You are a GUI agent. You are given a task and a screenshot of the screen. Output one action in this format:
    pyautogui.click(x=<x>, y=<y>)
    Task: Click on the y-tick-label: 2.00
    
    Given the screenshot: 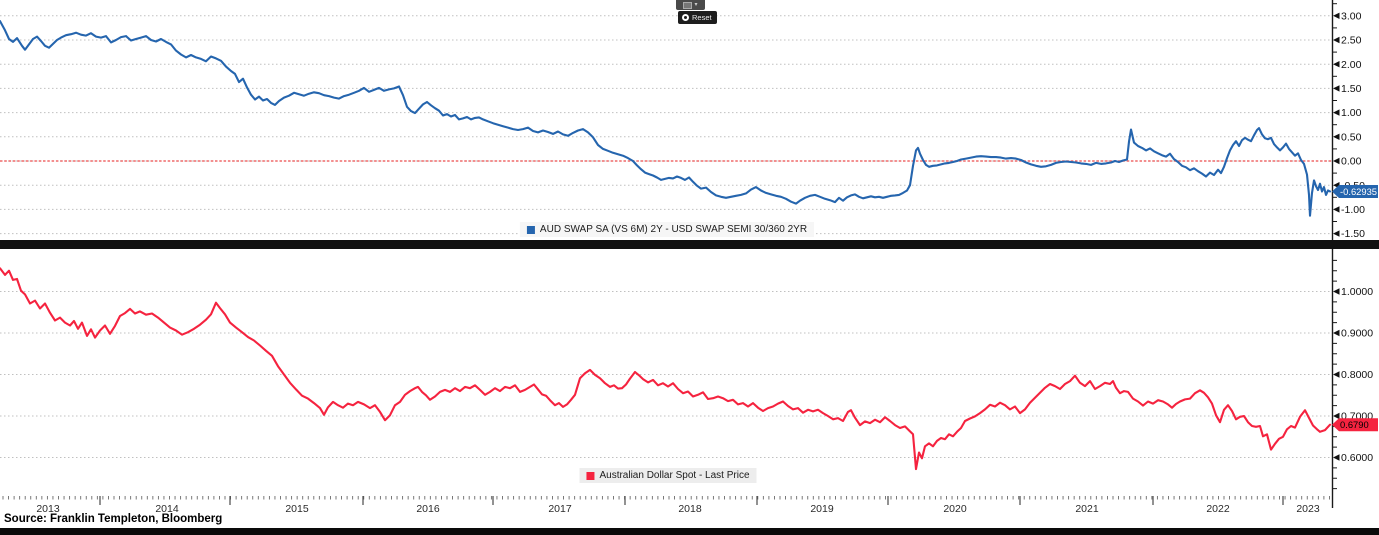 What is the action you would take?
    pyautogui.click(x=1351, y=65)
    